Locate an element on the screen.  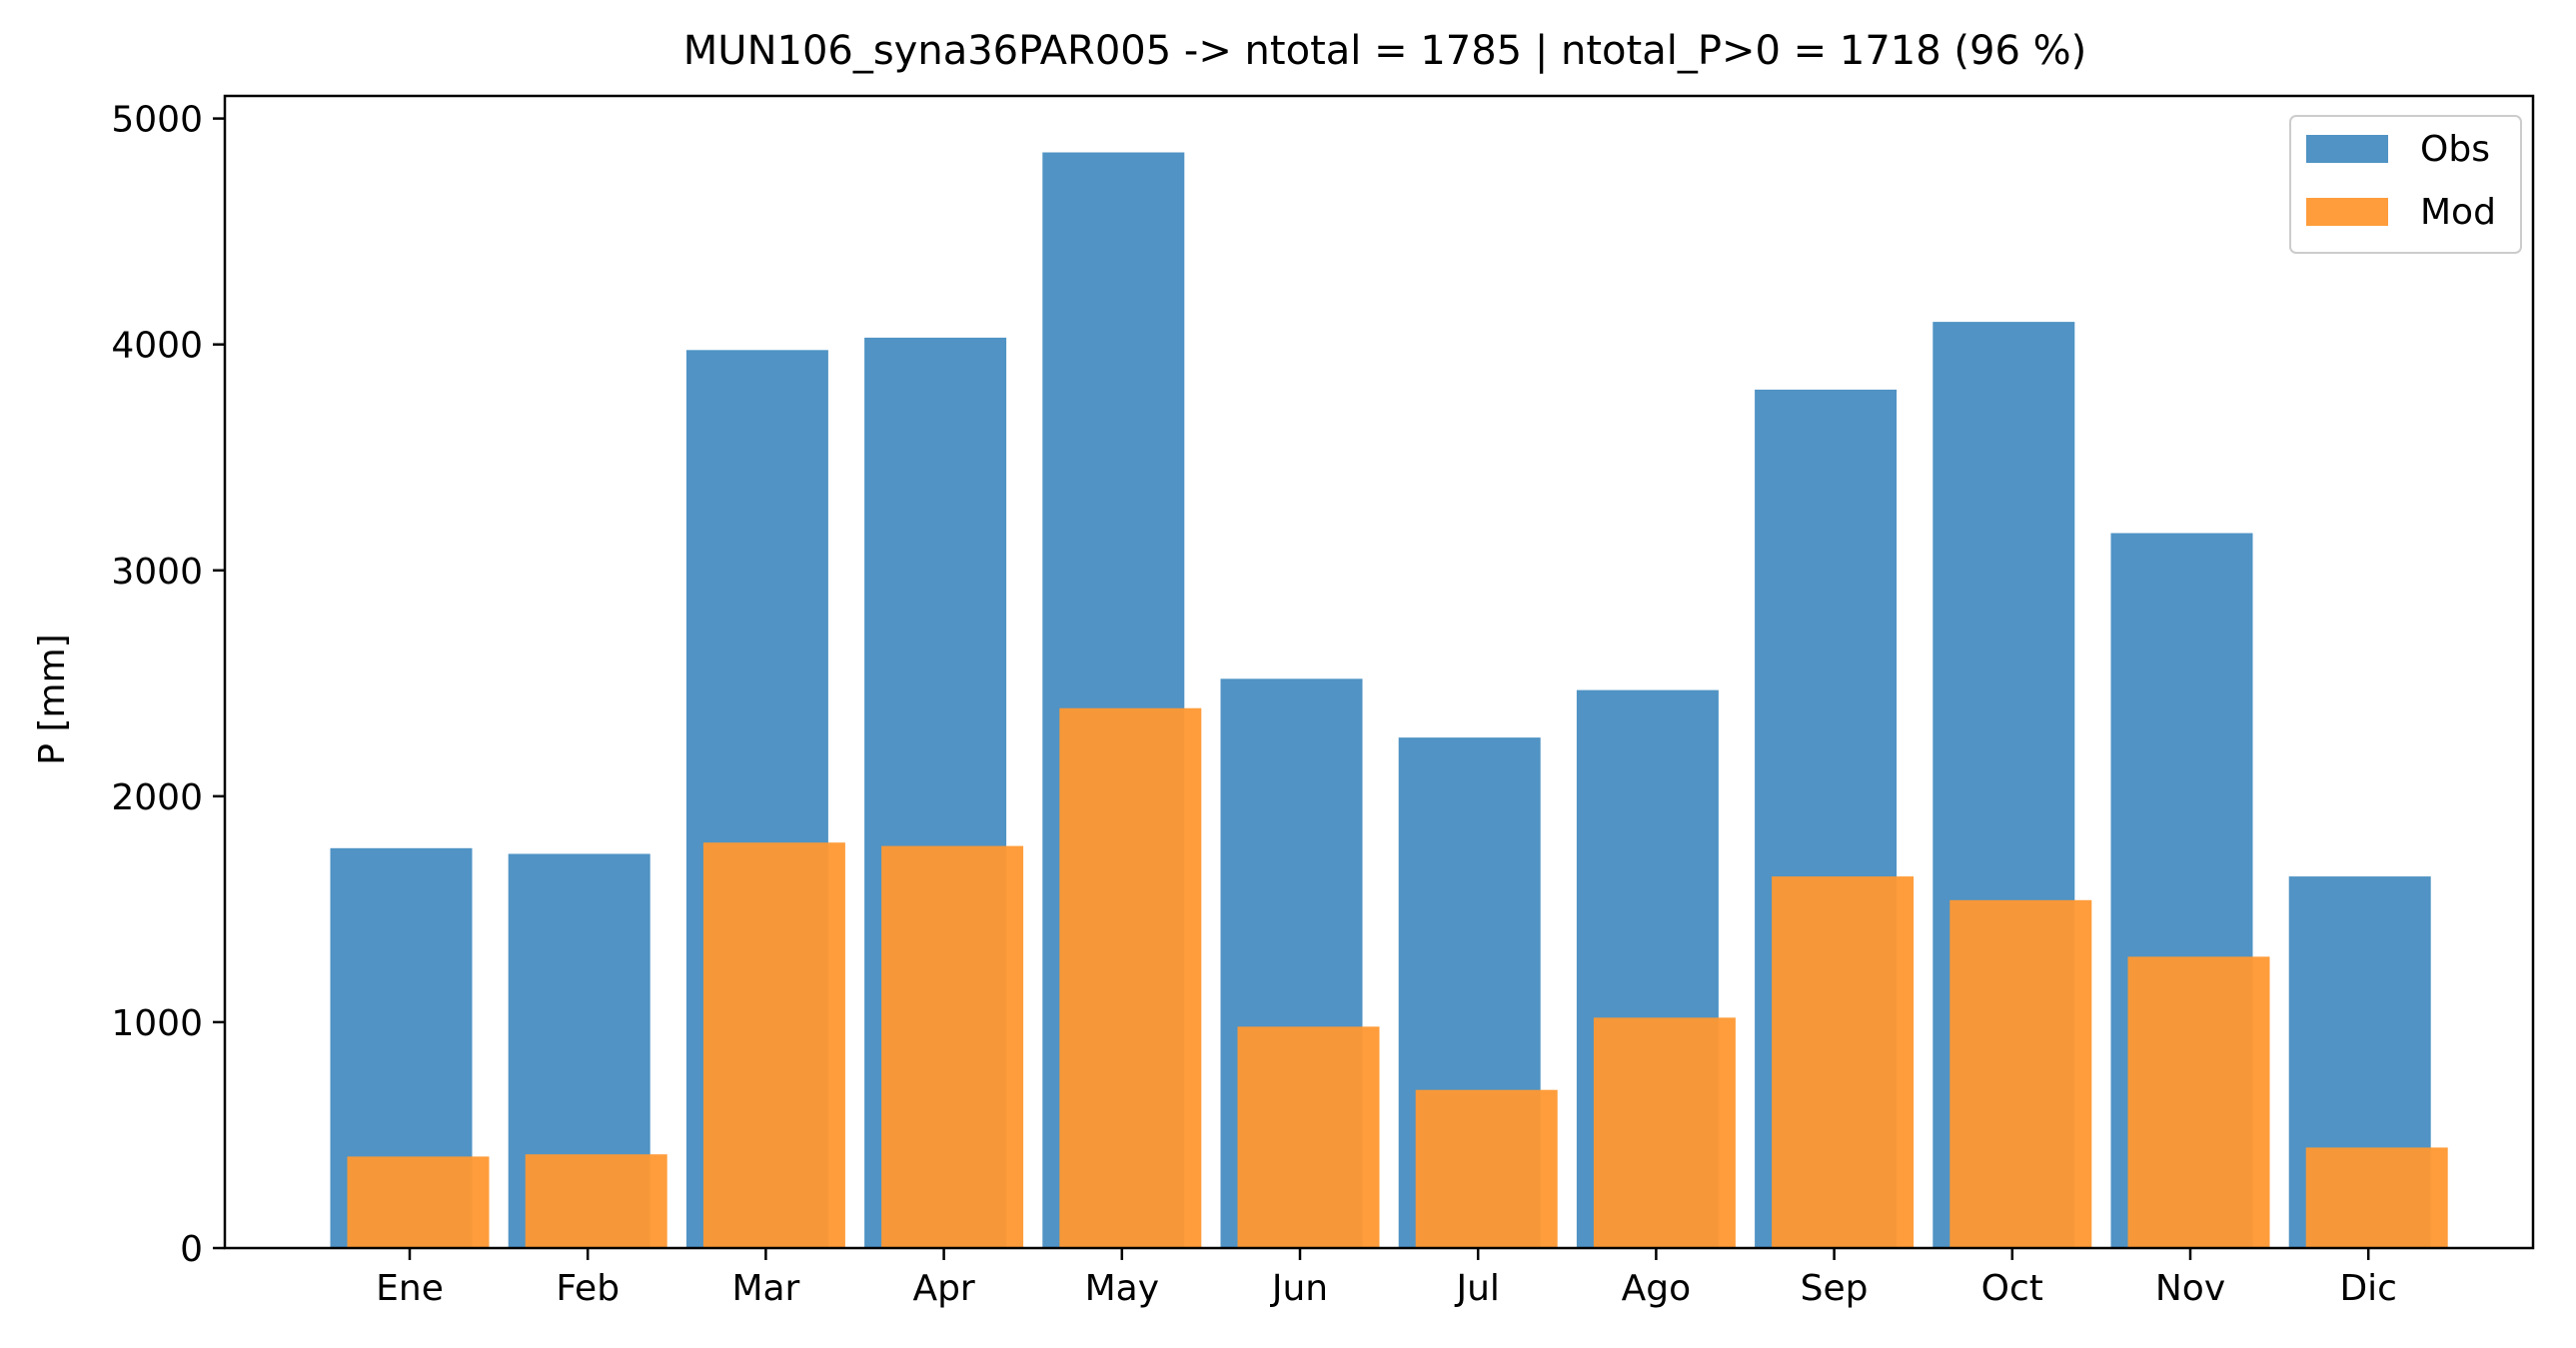
x-tick-label: Jul is located at coordinates (1476, 1288).